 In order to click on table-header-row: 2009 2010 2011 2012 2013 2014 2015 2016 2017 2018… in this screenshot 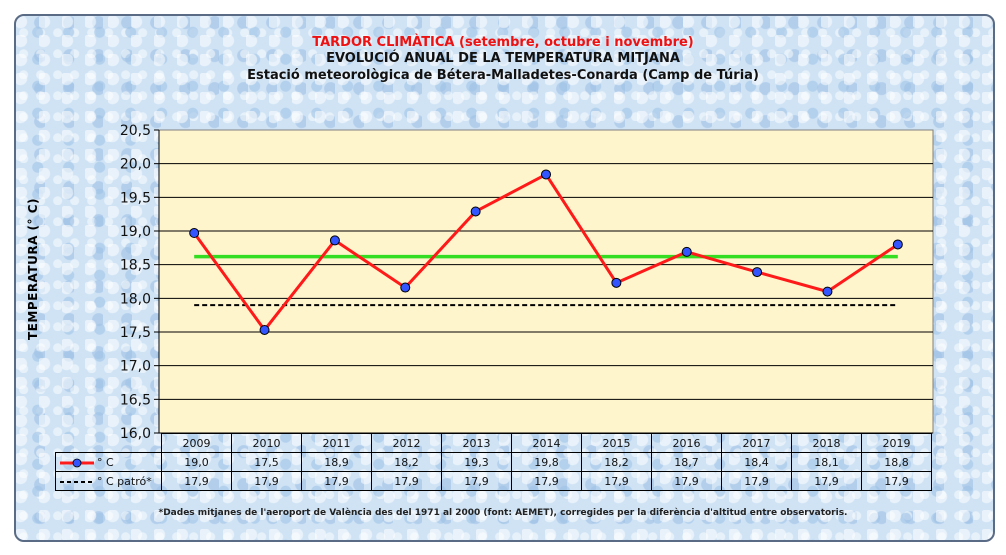, I will do `click(494, 443)`.